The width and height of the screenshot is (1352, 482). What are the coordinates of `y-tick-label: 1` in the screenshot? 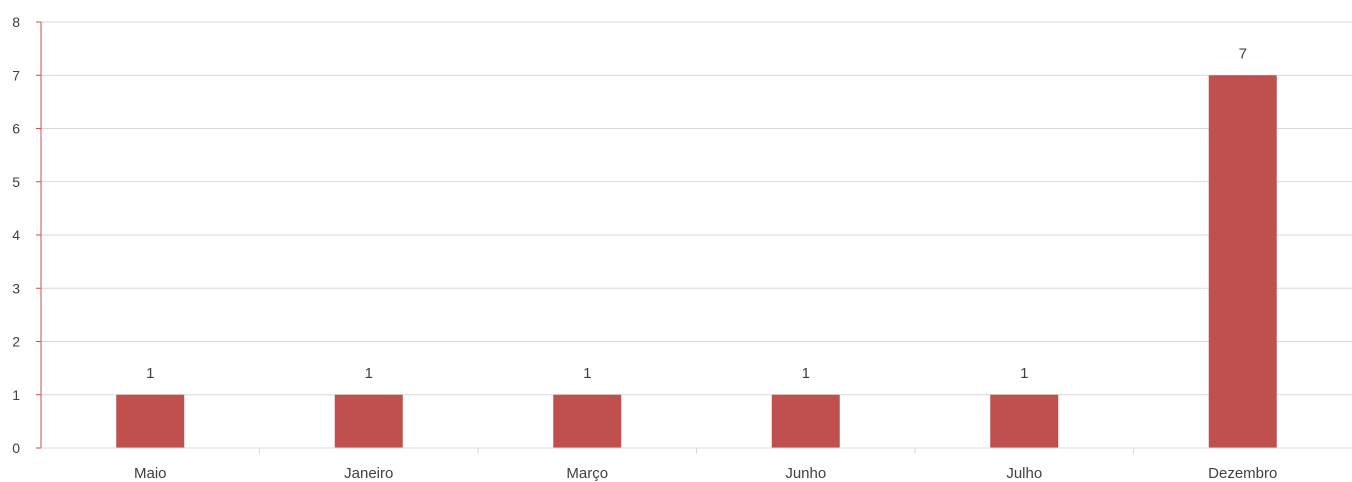 It's located at (16, 395).